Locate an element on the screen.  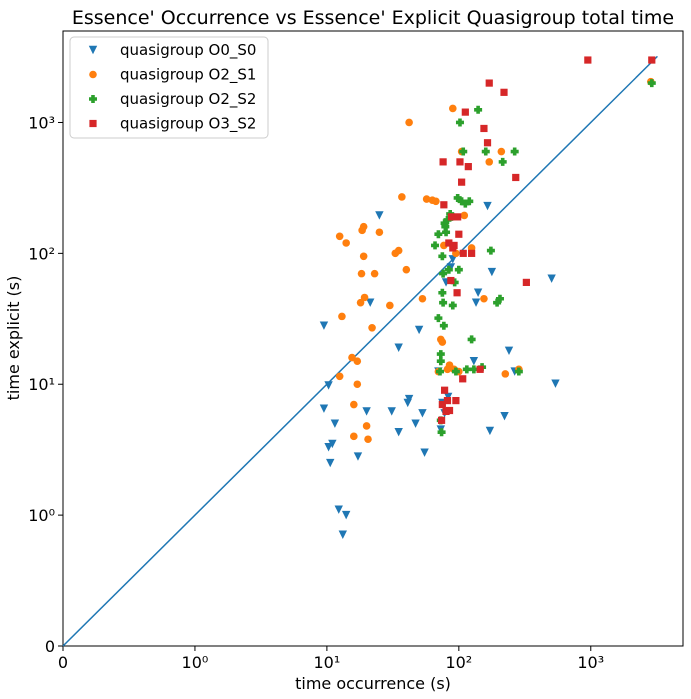
x-tick-label: 10⁰ is located at coordinates (195, 662).